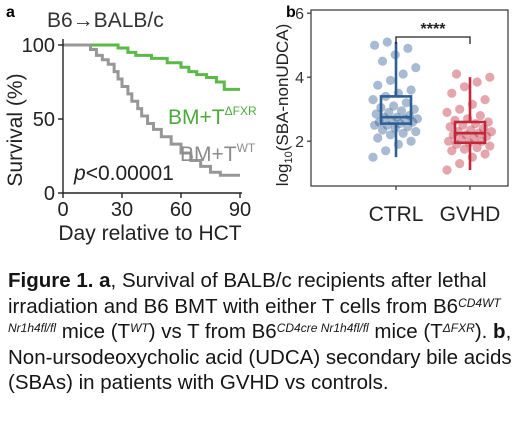 The height and width of the screenshot is (427, 520). I want to click on significance-stars: ****, so click(434, 29).